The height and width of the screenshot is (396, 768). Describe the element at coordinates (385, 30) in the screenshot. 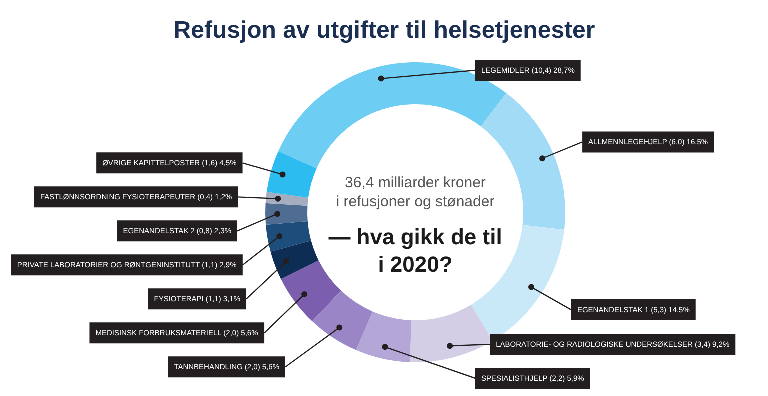

I see `chart-title: Refusjon av utgifter til helsetjenester` at that location.